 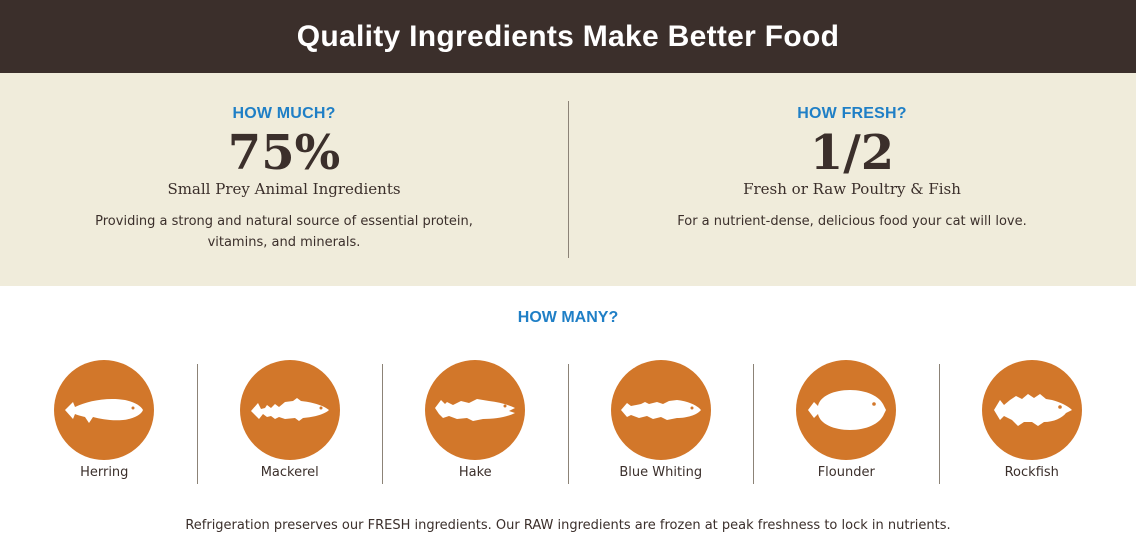 What do you see at coordinates (661, 472) in the screenshot?
I see `fish-label: Blue Whiting` at bounding box center [661, 472].